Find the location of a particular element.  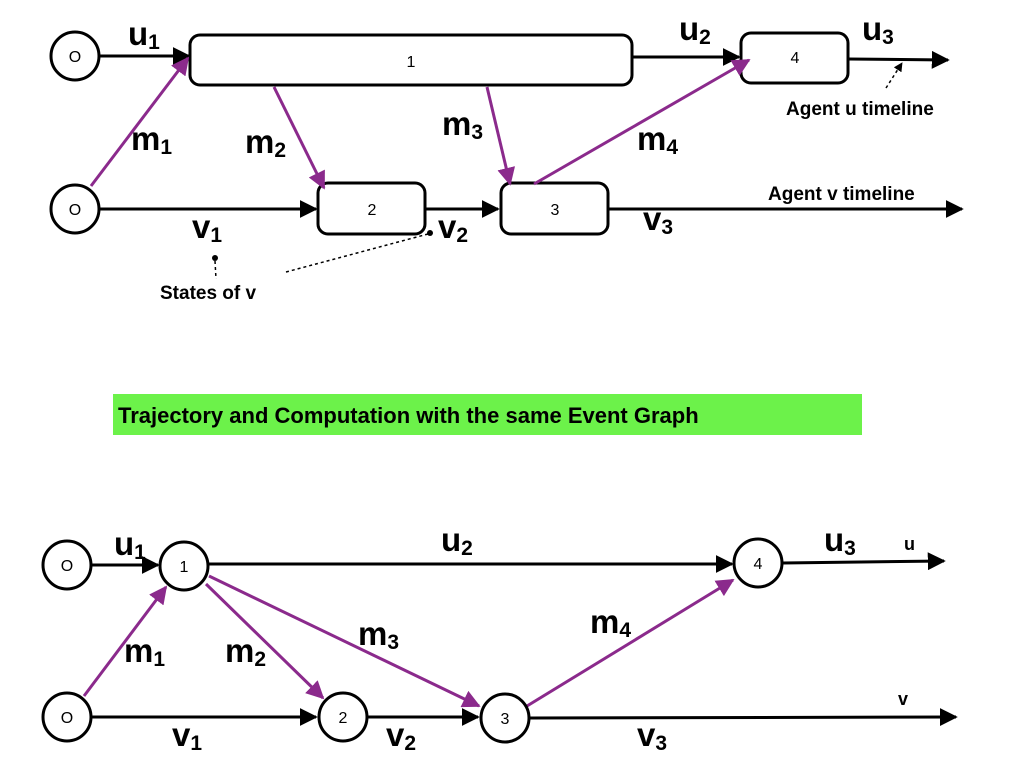

bottom-timeline-v-label: v is located at coordinates (903, 699).